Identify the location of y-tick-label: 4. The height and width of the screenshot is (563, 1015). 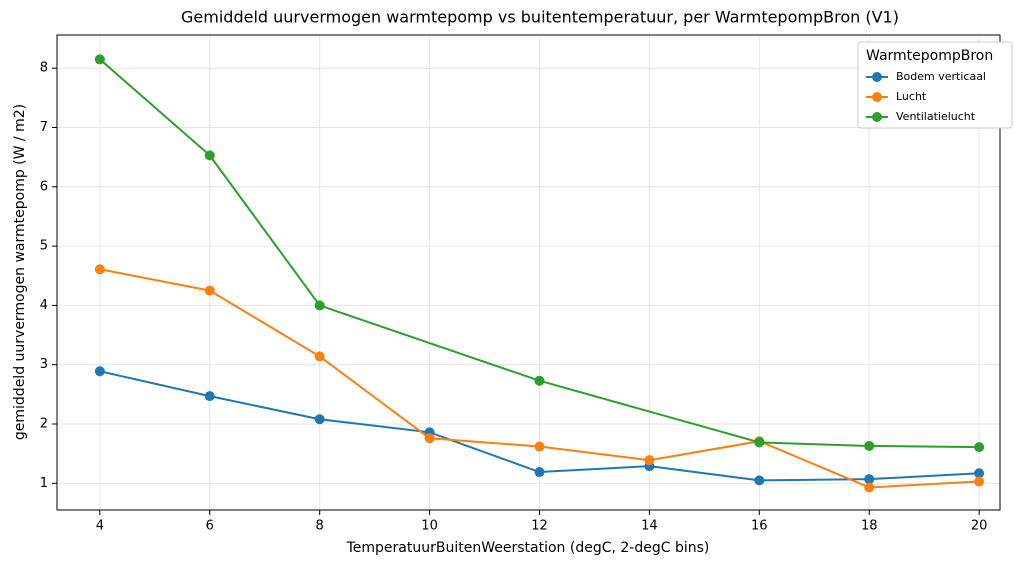
(44, 305).